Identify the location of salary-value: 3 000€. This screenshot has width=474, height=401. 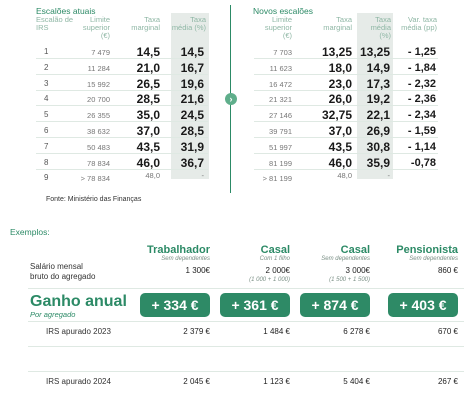
(357, 270).